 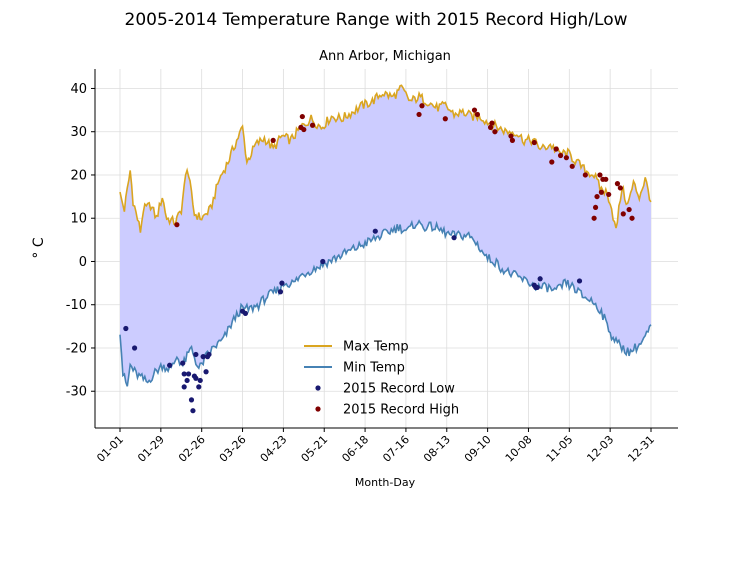 I want to click on y-tick-label: -10, so click(x=76, y=305).